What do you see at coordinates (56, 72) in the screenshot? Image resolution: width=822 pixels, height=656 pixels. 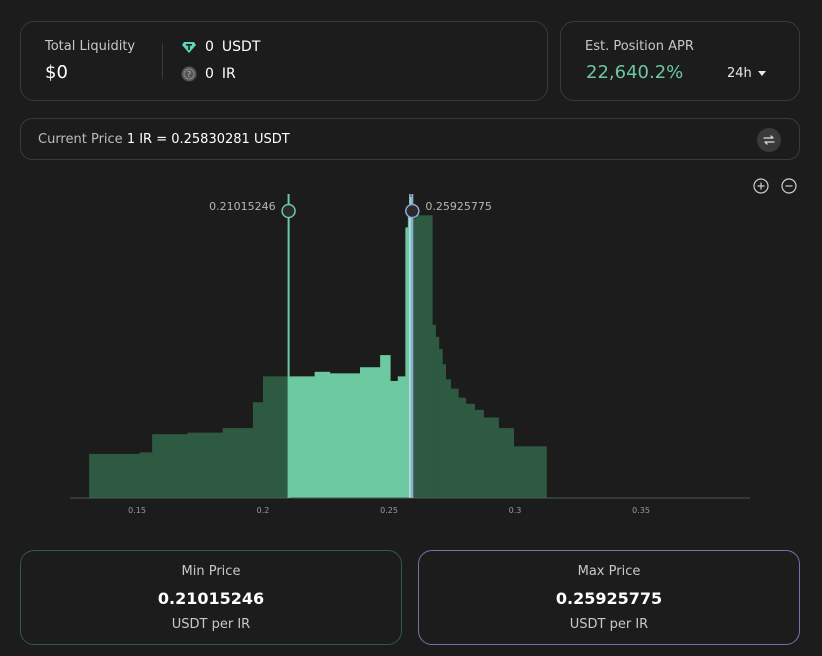 I see `total-liquidity-value: $0` at bounding box center [56, 72].